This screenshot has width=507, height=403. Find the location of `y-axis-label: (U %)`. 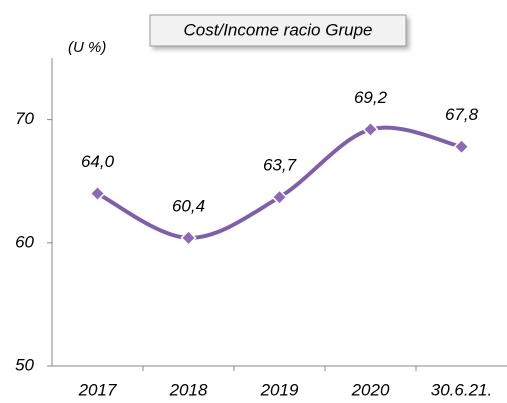

y-axis-label: (U %) is located at coordinates (87, 47).